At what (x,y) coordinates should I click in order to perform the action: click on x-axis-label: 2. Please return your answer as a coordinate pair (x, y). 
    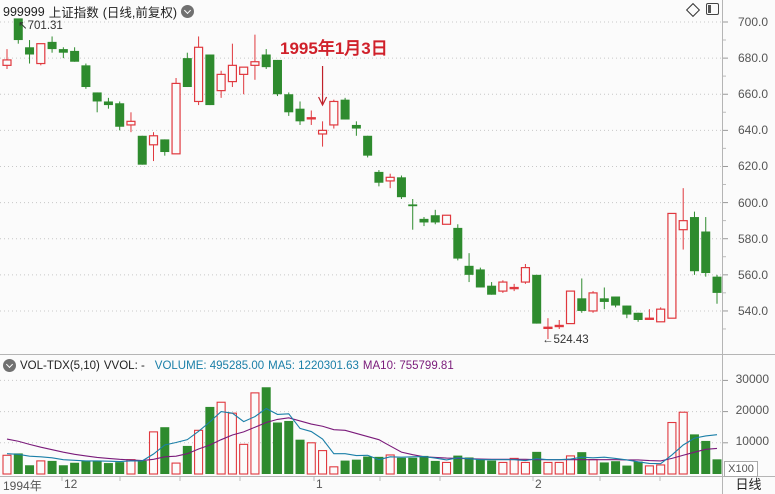
    Looking at the image, I should click on (538, 484).